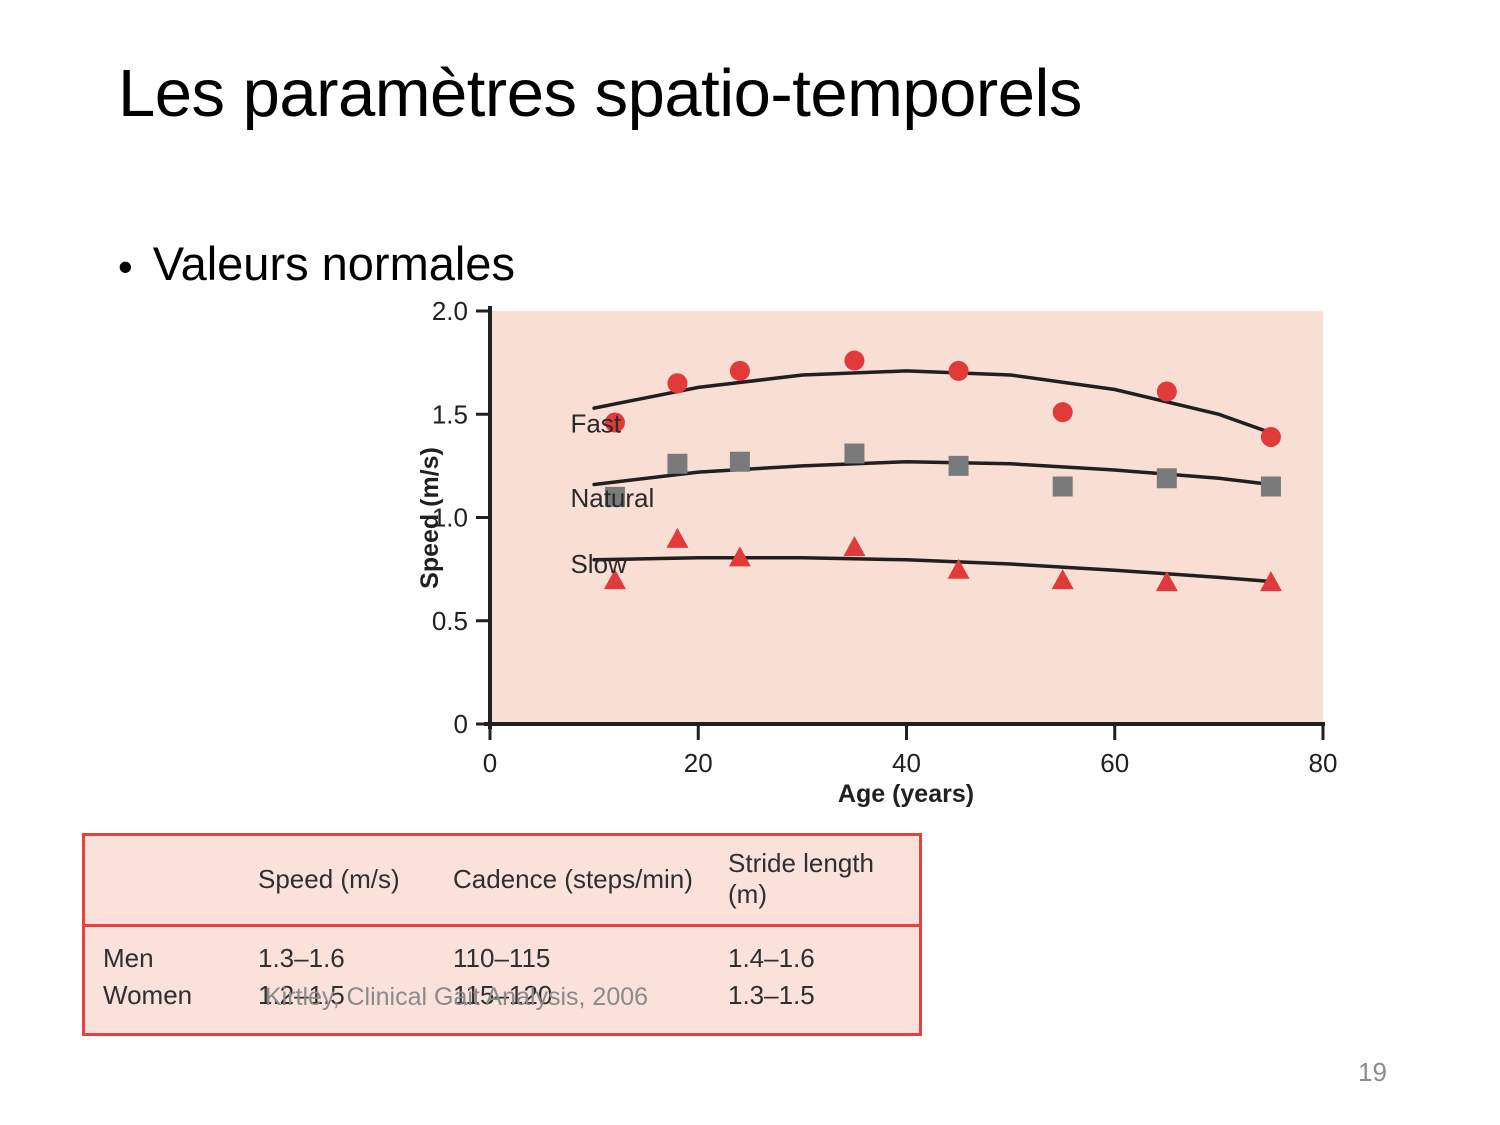 Image resolution: width=1500 pixels, height=1125 pixels. I want to click on column-header-speed: Speed (m/s), so click(355, 881).